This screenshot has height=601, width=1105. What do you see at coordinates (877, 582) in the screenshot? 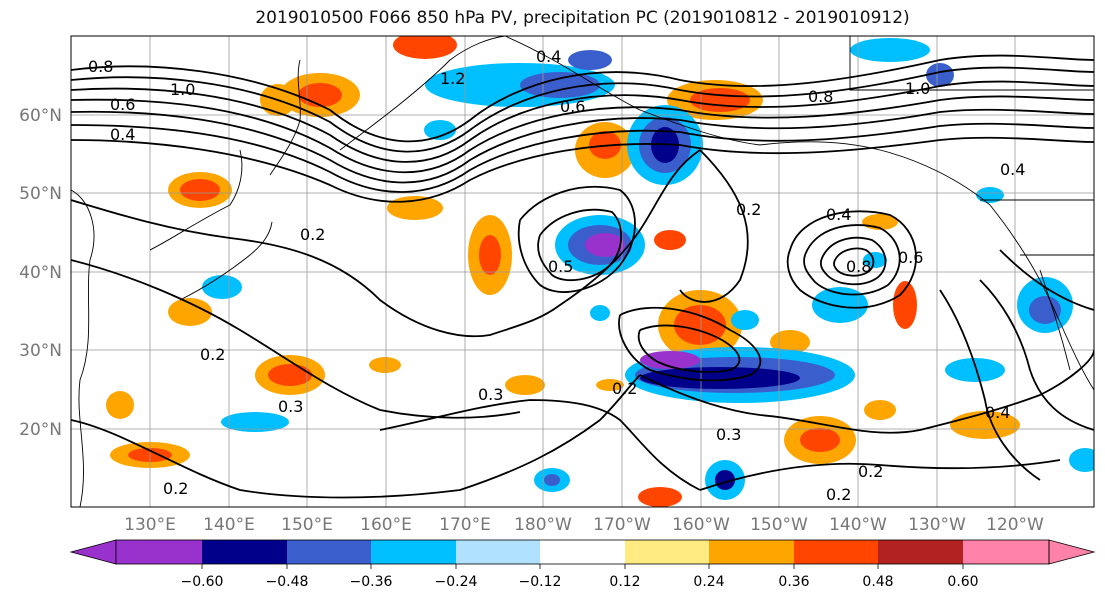
I see `colorbar-tick-label: 0.48` at bounding box center [877, 582].